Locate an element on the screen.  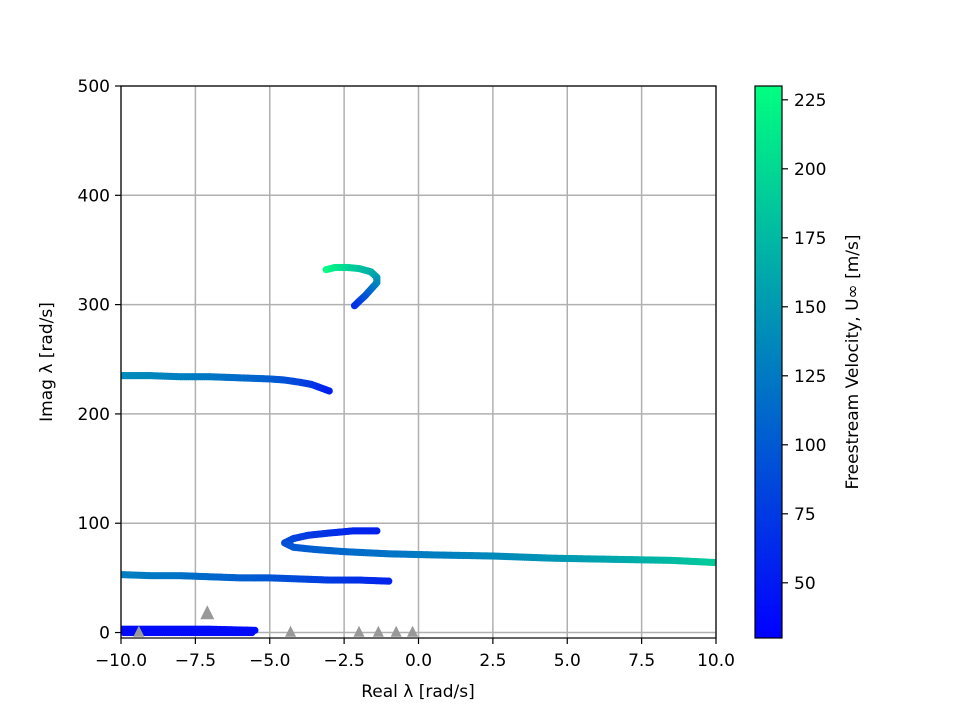
x-axis-ticks: −10.0 −7.5 −5.0 −2.5 0.0 2.5 5.0 7.5 10.0 is located at coordinates (415, 654).